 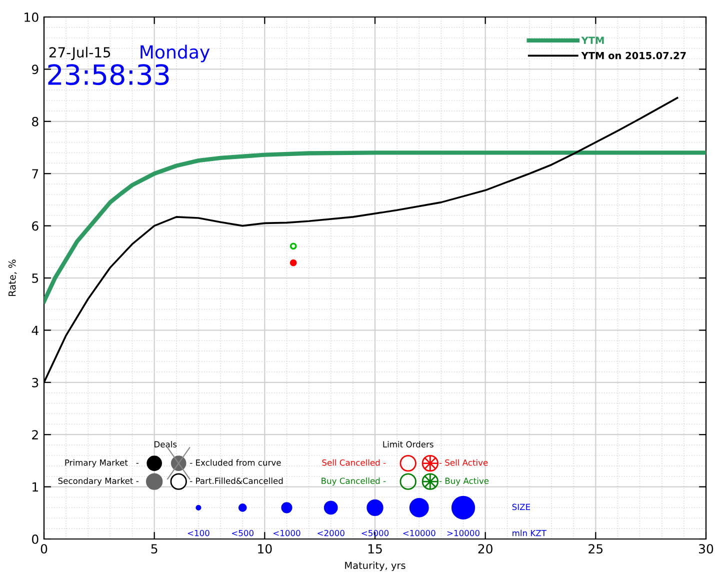 I want to click on annotation: Buy Cancelled -, so click(x=354, y=482).